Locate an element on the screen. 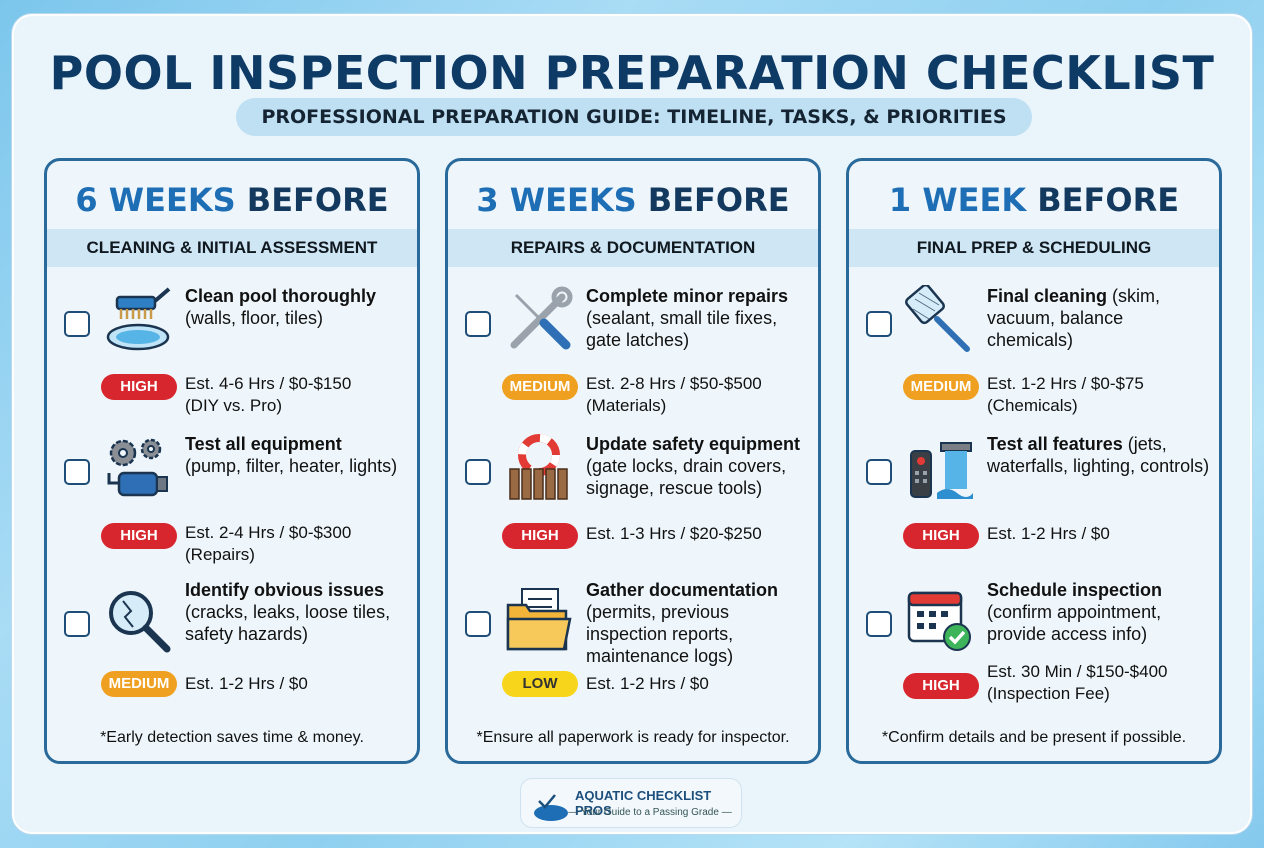 The image size is (1264, 848). column-note: *Early detection saves time & money. is located at coordinates (232, 737).